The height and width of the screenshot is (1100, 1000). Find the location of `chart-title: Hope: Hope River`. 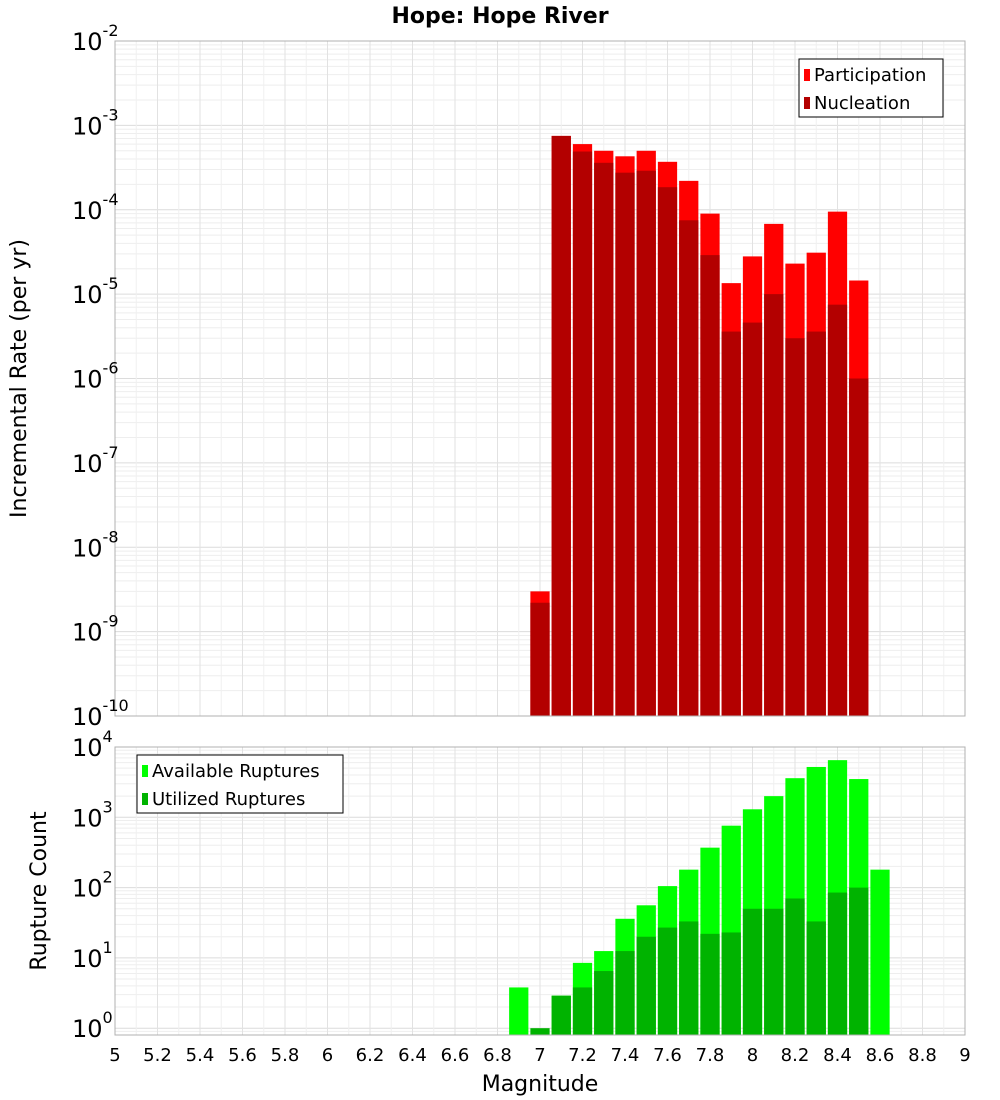

chart-title: Hope: Hope River is located at coordinates (499, 16).